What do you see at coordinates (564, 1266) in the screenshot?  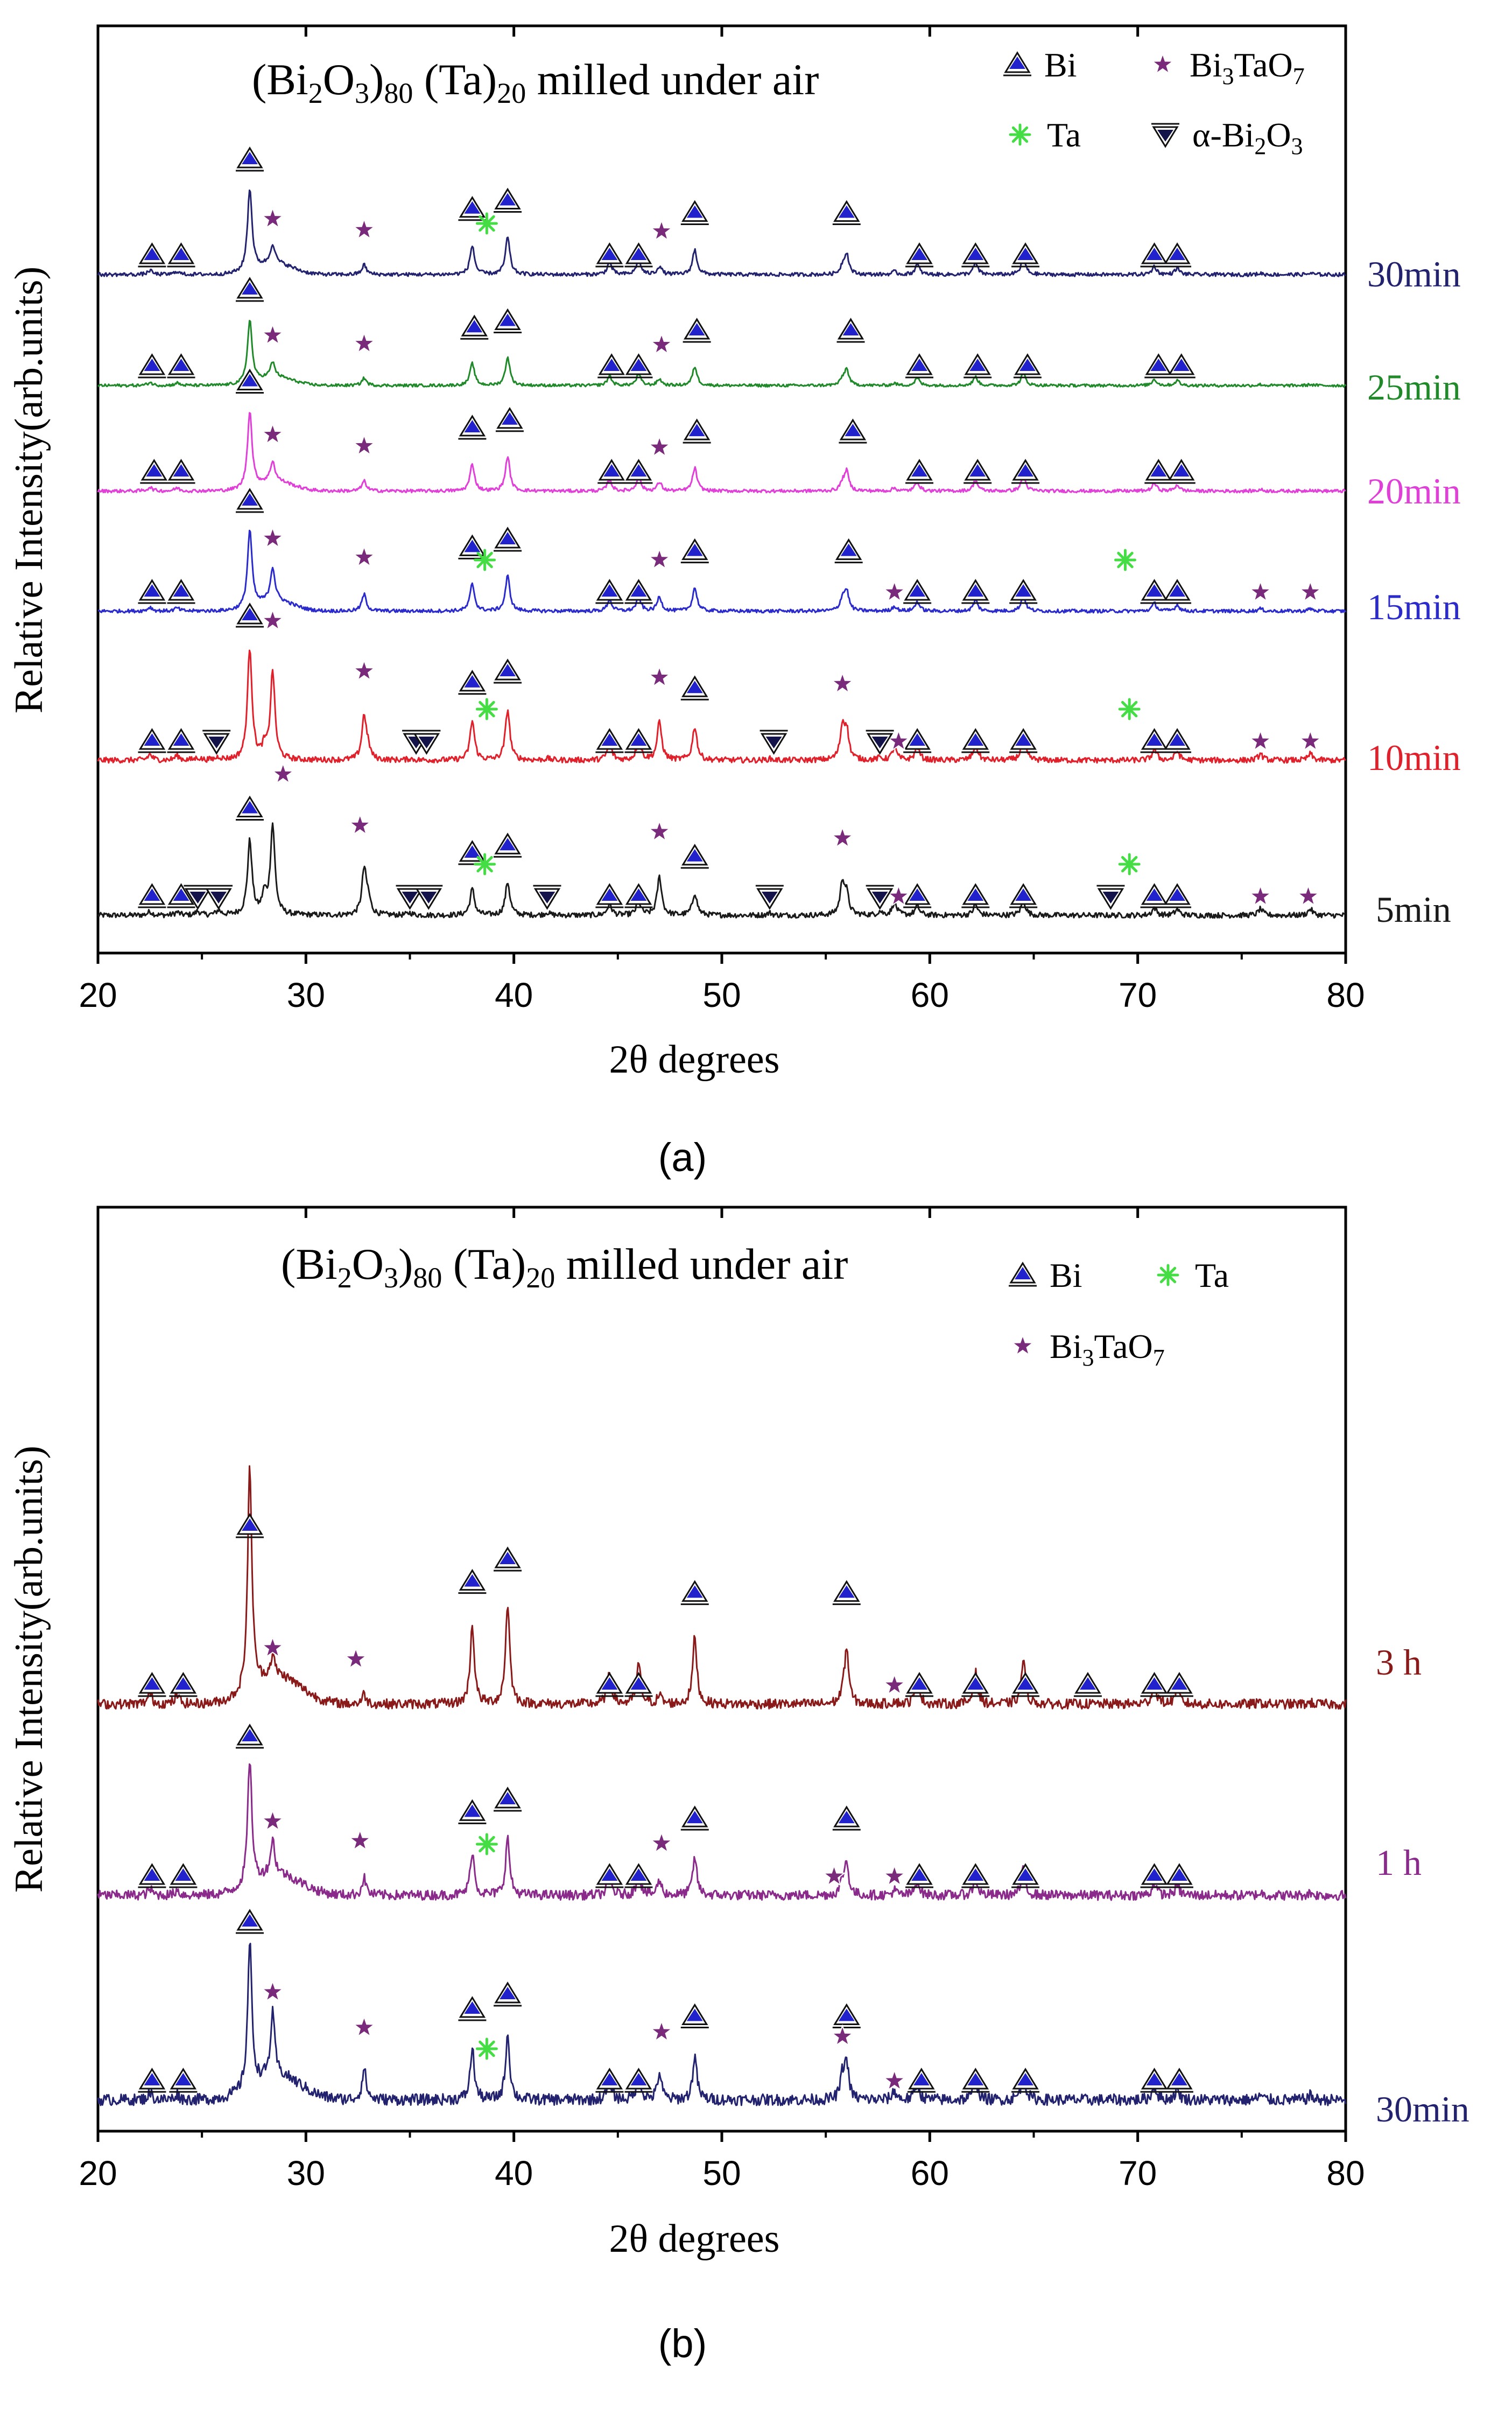 I see `chart-title-b: (Bi2O3)80 (Ta)20 milled under air` at bounding box center [564, 1266].